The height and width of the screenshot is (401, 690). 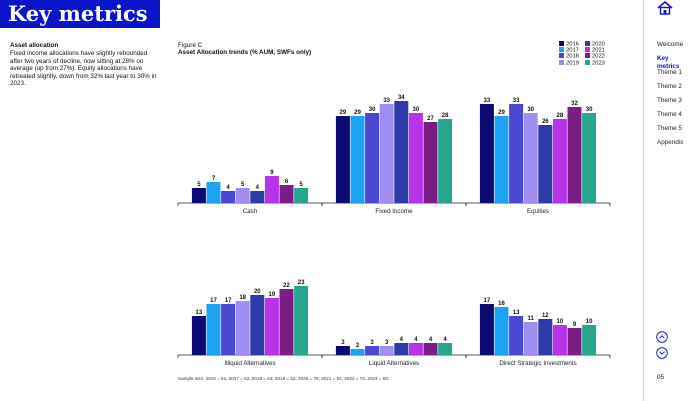 What do you see at coordinates (80, 14) in the screenshot?
I see `page-title: Key metrics` at bounding box center [80, 14].